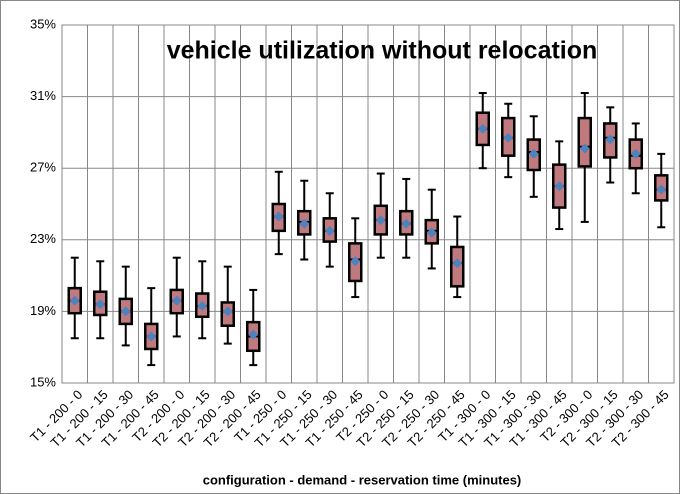 This screenshot has width=680, height=494. What do you see at coordinates (43, 310) in the screenshot?
I see `y-tick-label: 19%` at bounding box center [43, 310].